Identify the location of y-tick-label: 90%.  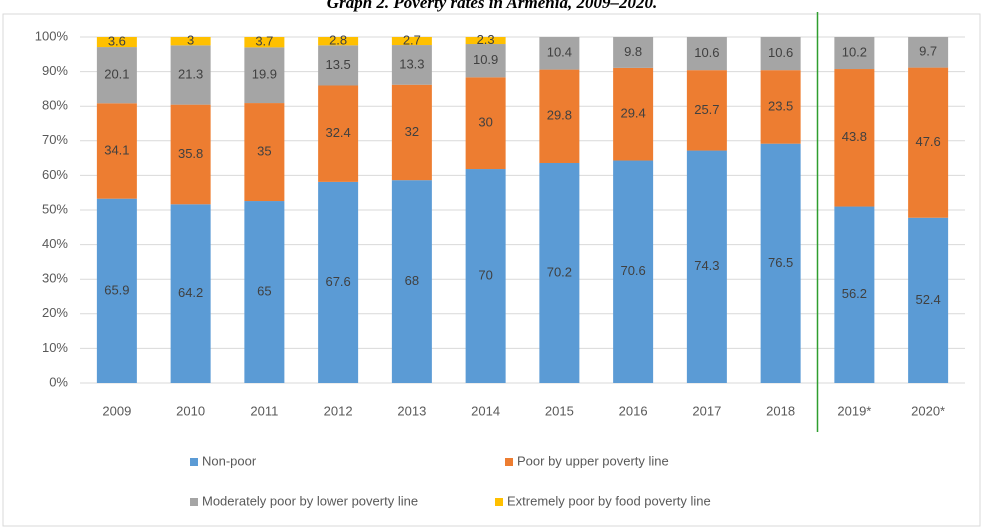
(55, 70).